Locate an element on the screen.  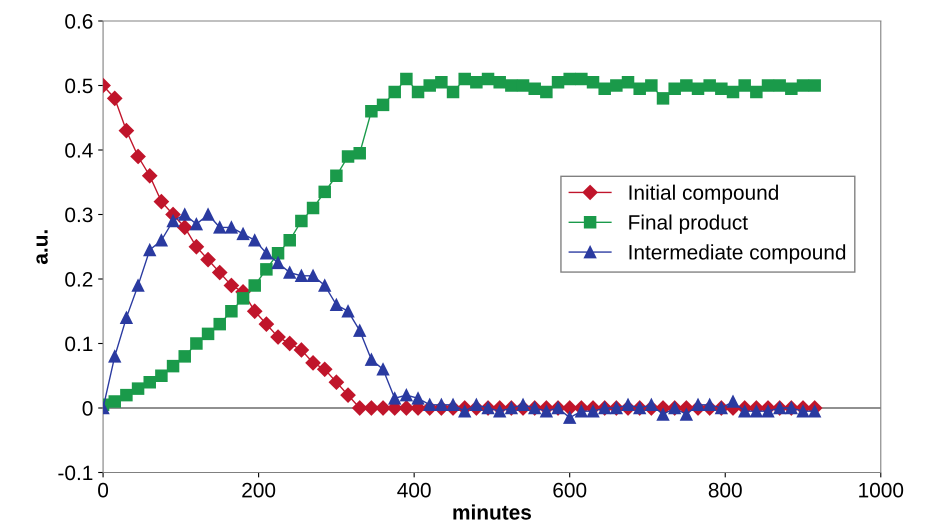
legend-label: Intermediate compound is located at coordinates (738, 254).